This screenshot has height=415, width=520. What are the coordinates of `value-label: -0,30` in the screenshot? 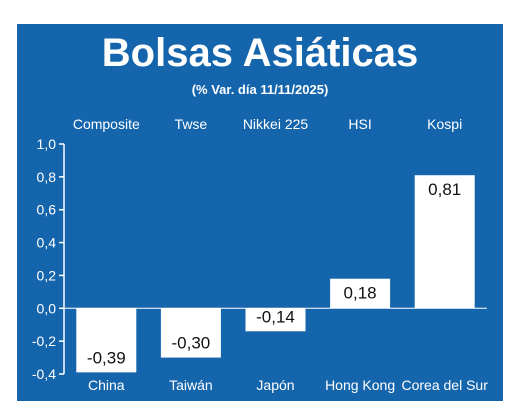 It's located at (191, 343).